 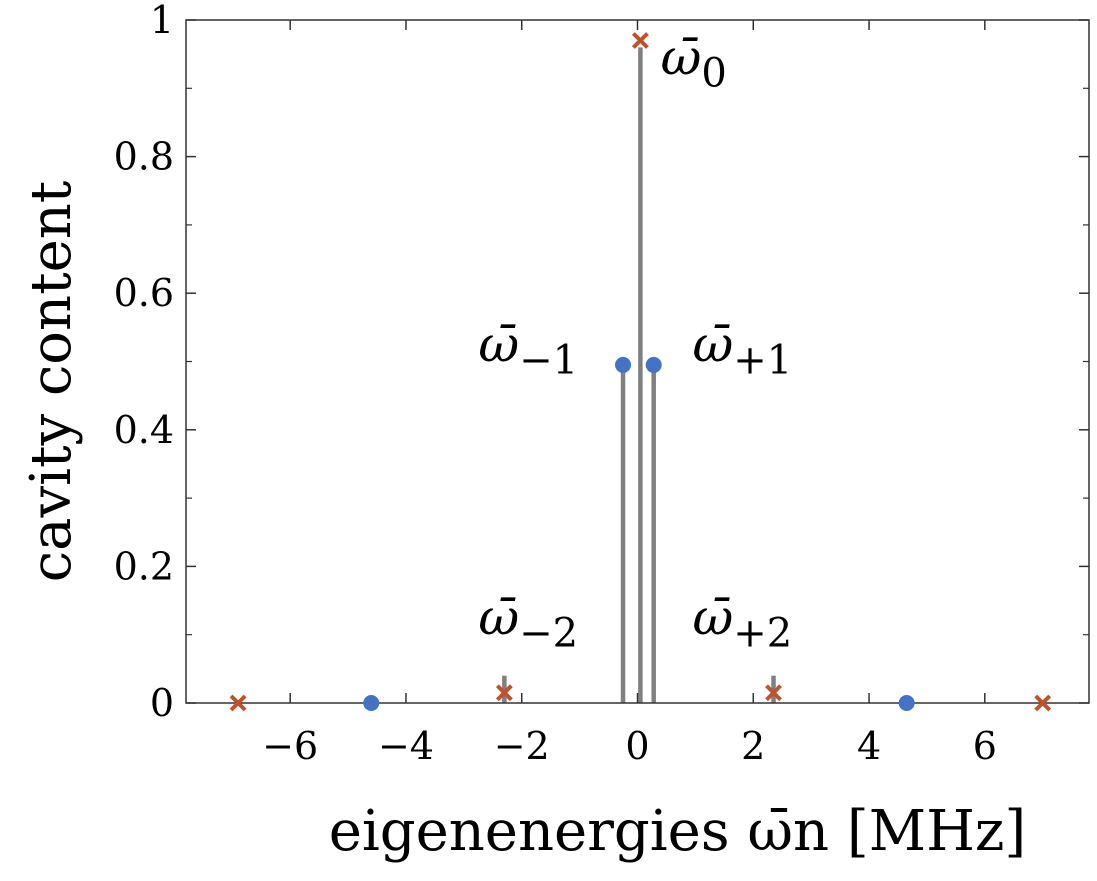 What do you see at coordinates (144, 157) in the screenshot?
I see `y-tick-label: 0.8` at bounding box center [144, 157].